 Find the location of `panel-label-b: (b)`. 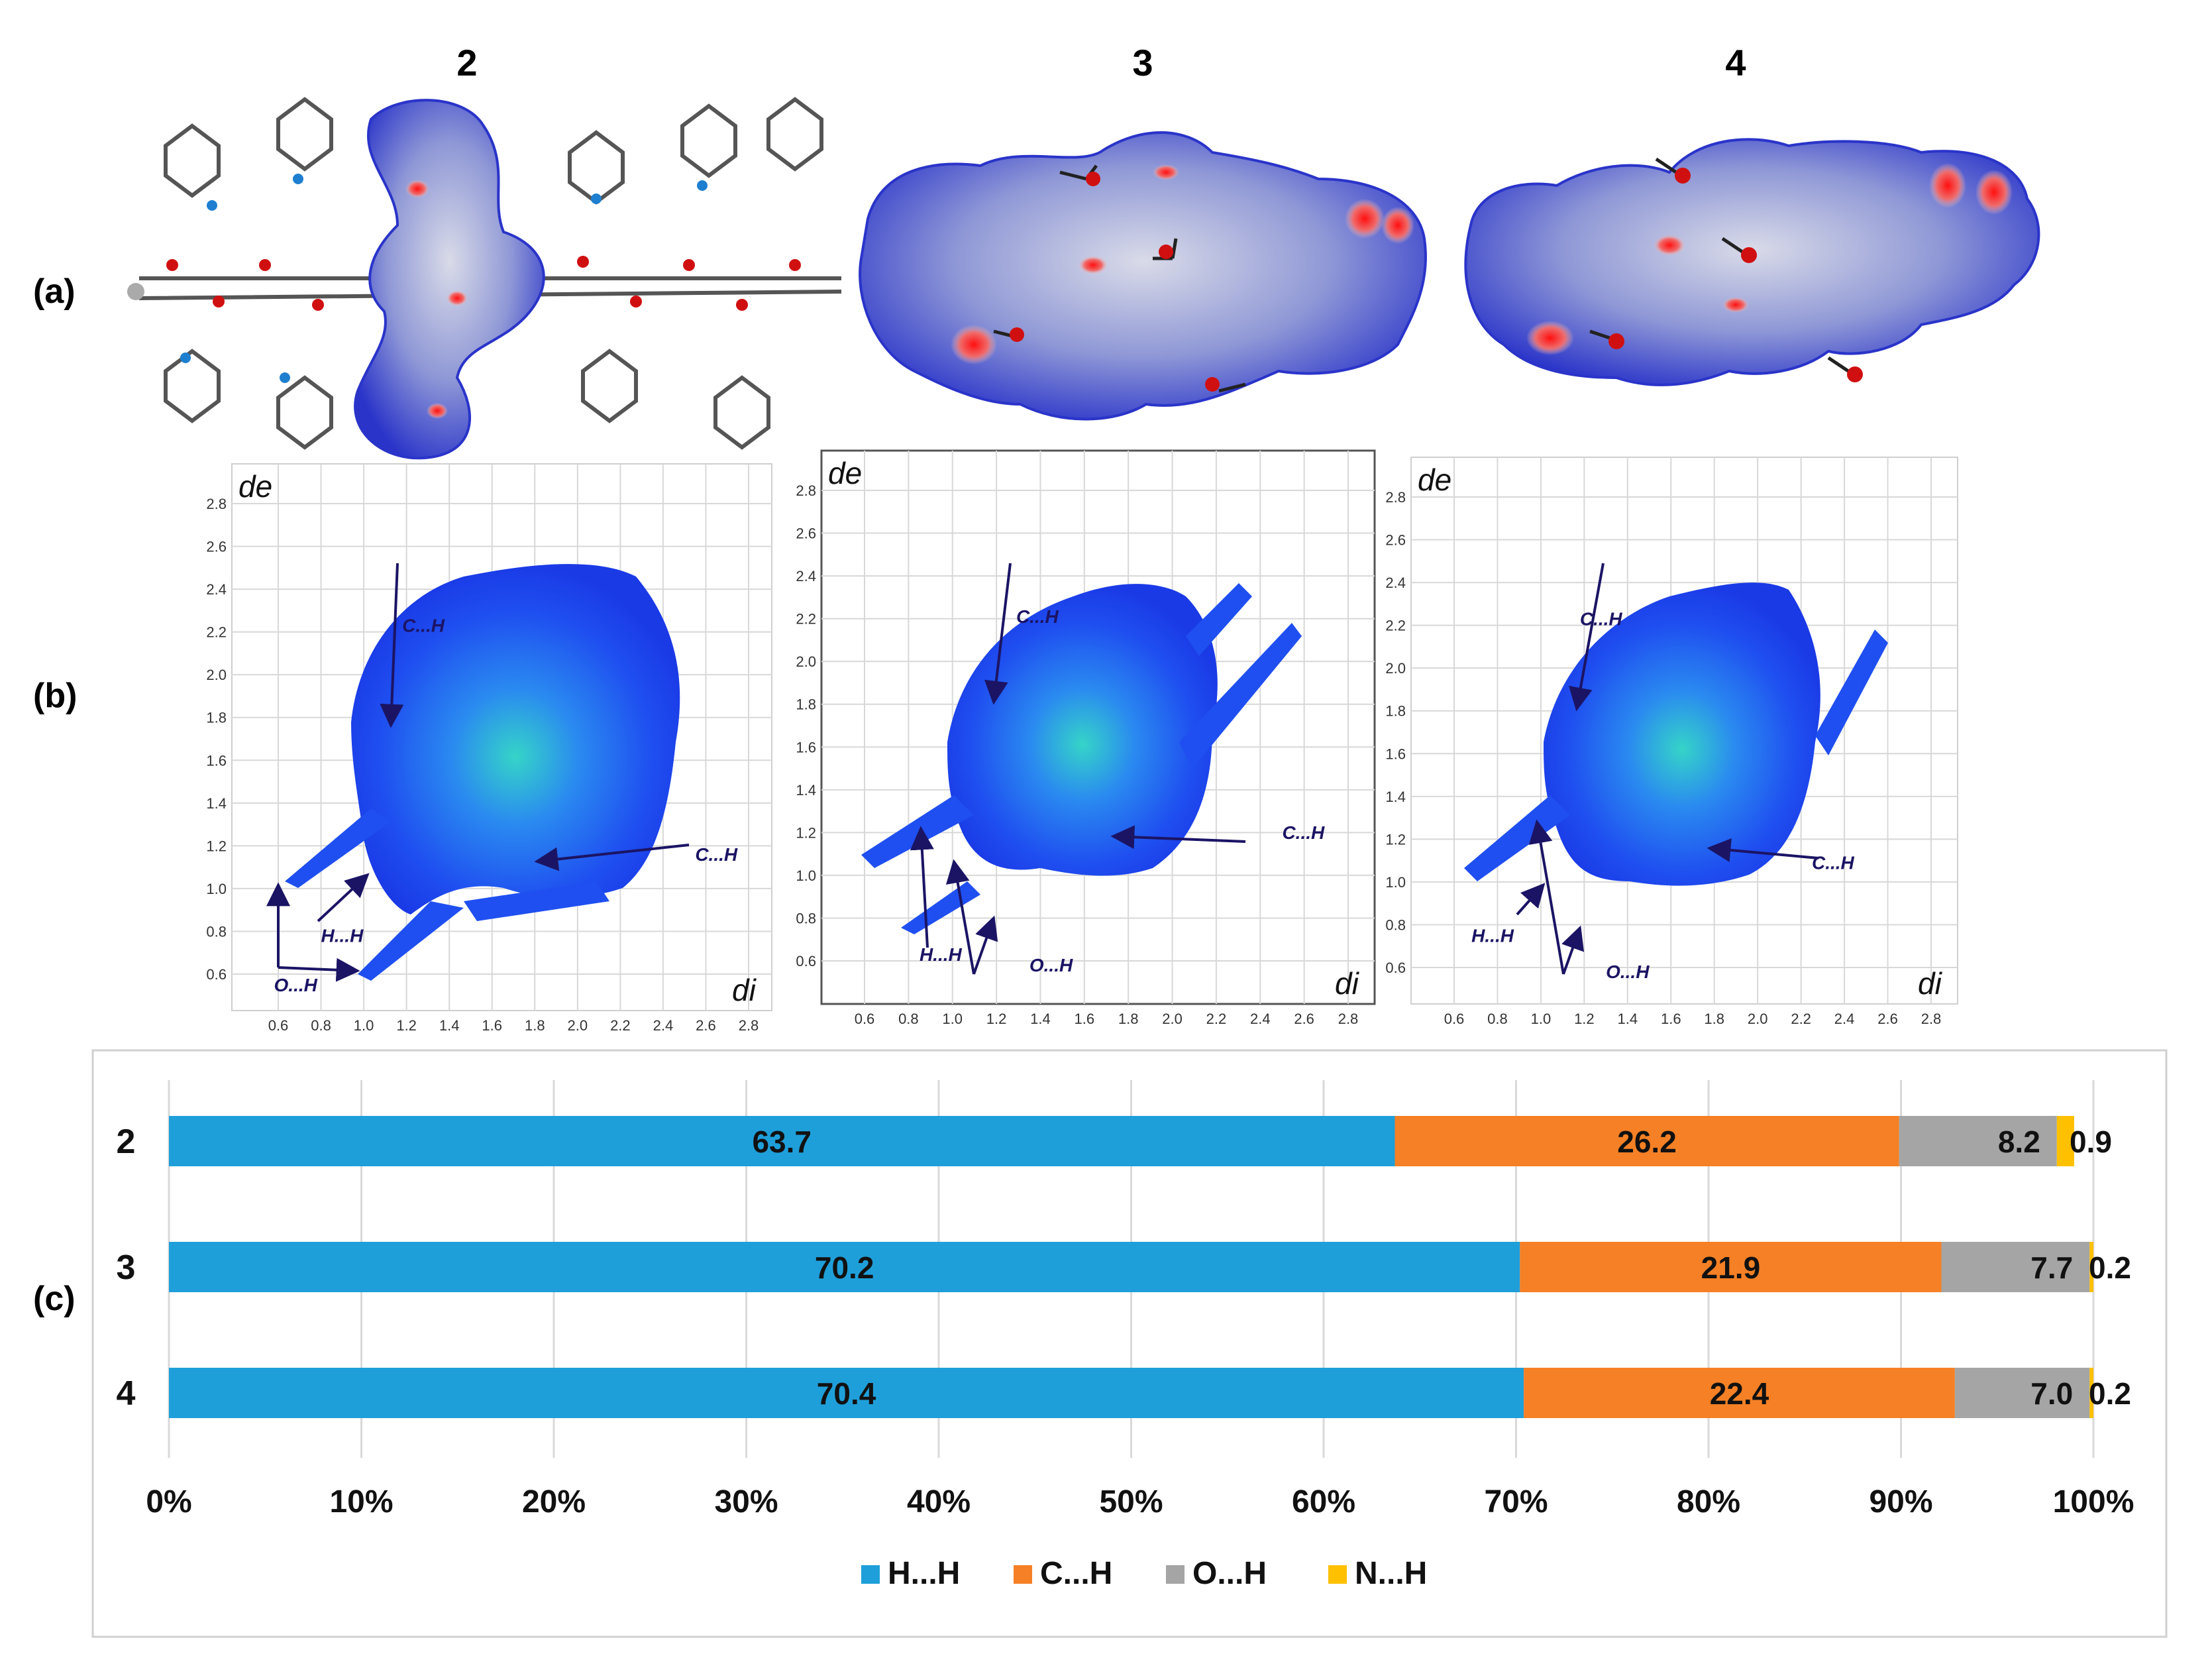

panel-label-b: (b) is located at coordinates (56, 696).